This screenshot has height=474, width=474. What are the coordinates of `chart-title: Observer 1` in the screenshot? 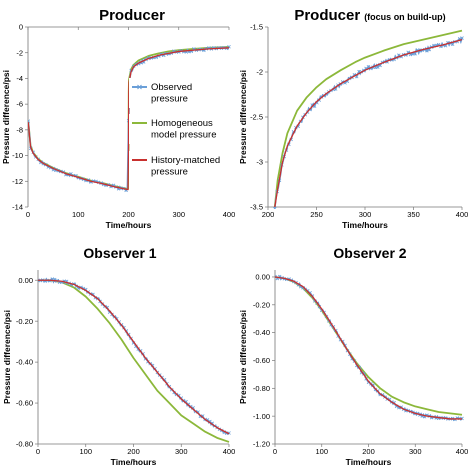 It's located at (119, 253).